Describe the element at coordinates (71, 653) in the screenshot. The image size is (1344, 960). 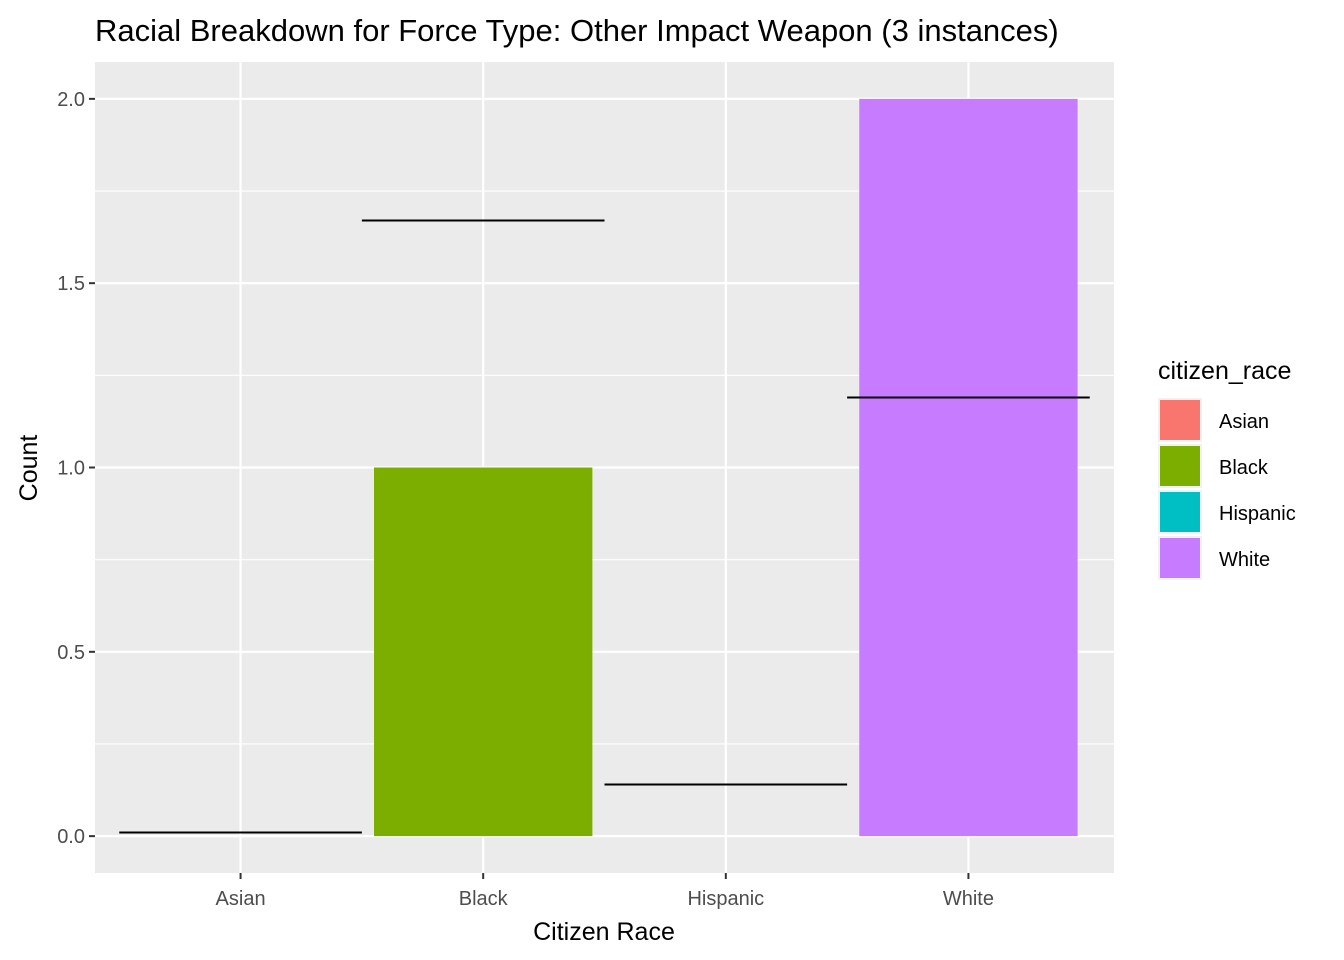
I see `y-tick-label: 0.5` at that location.